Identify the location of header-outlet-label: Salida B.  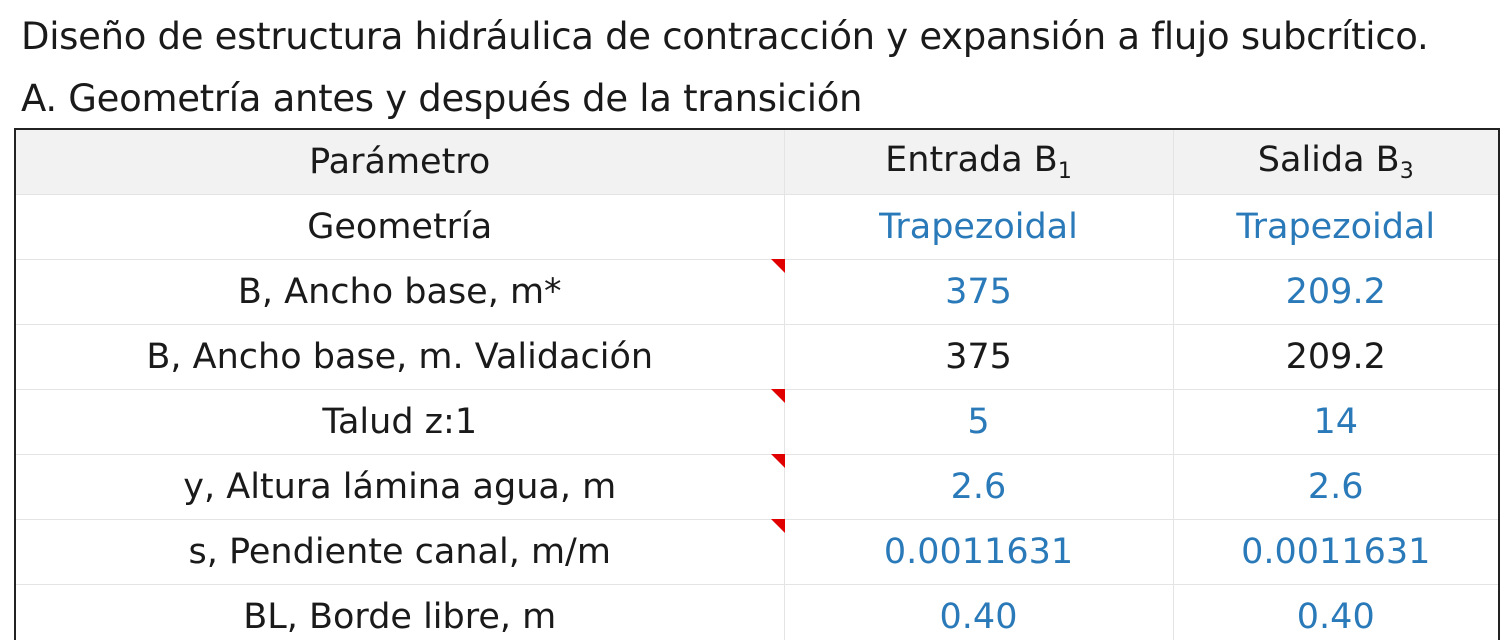
(1328, 160).